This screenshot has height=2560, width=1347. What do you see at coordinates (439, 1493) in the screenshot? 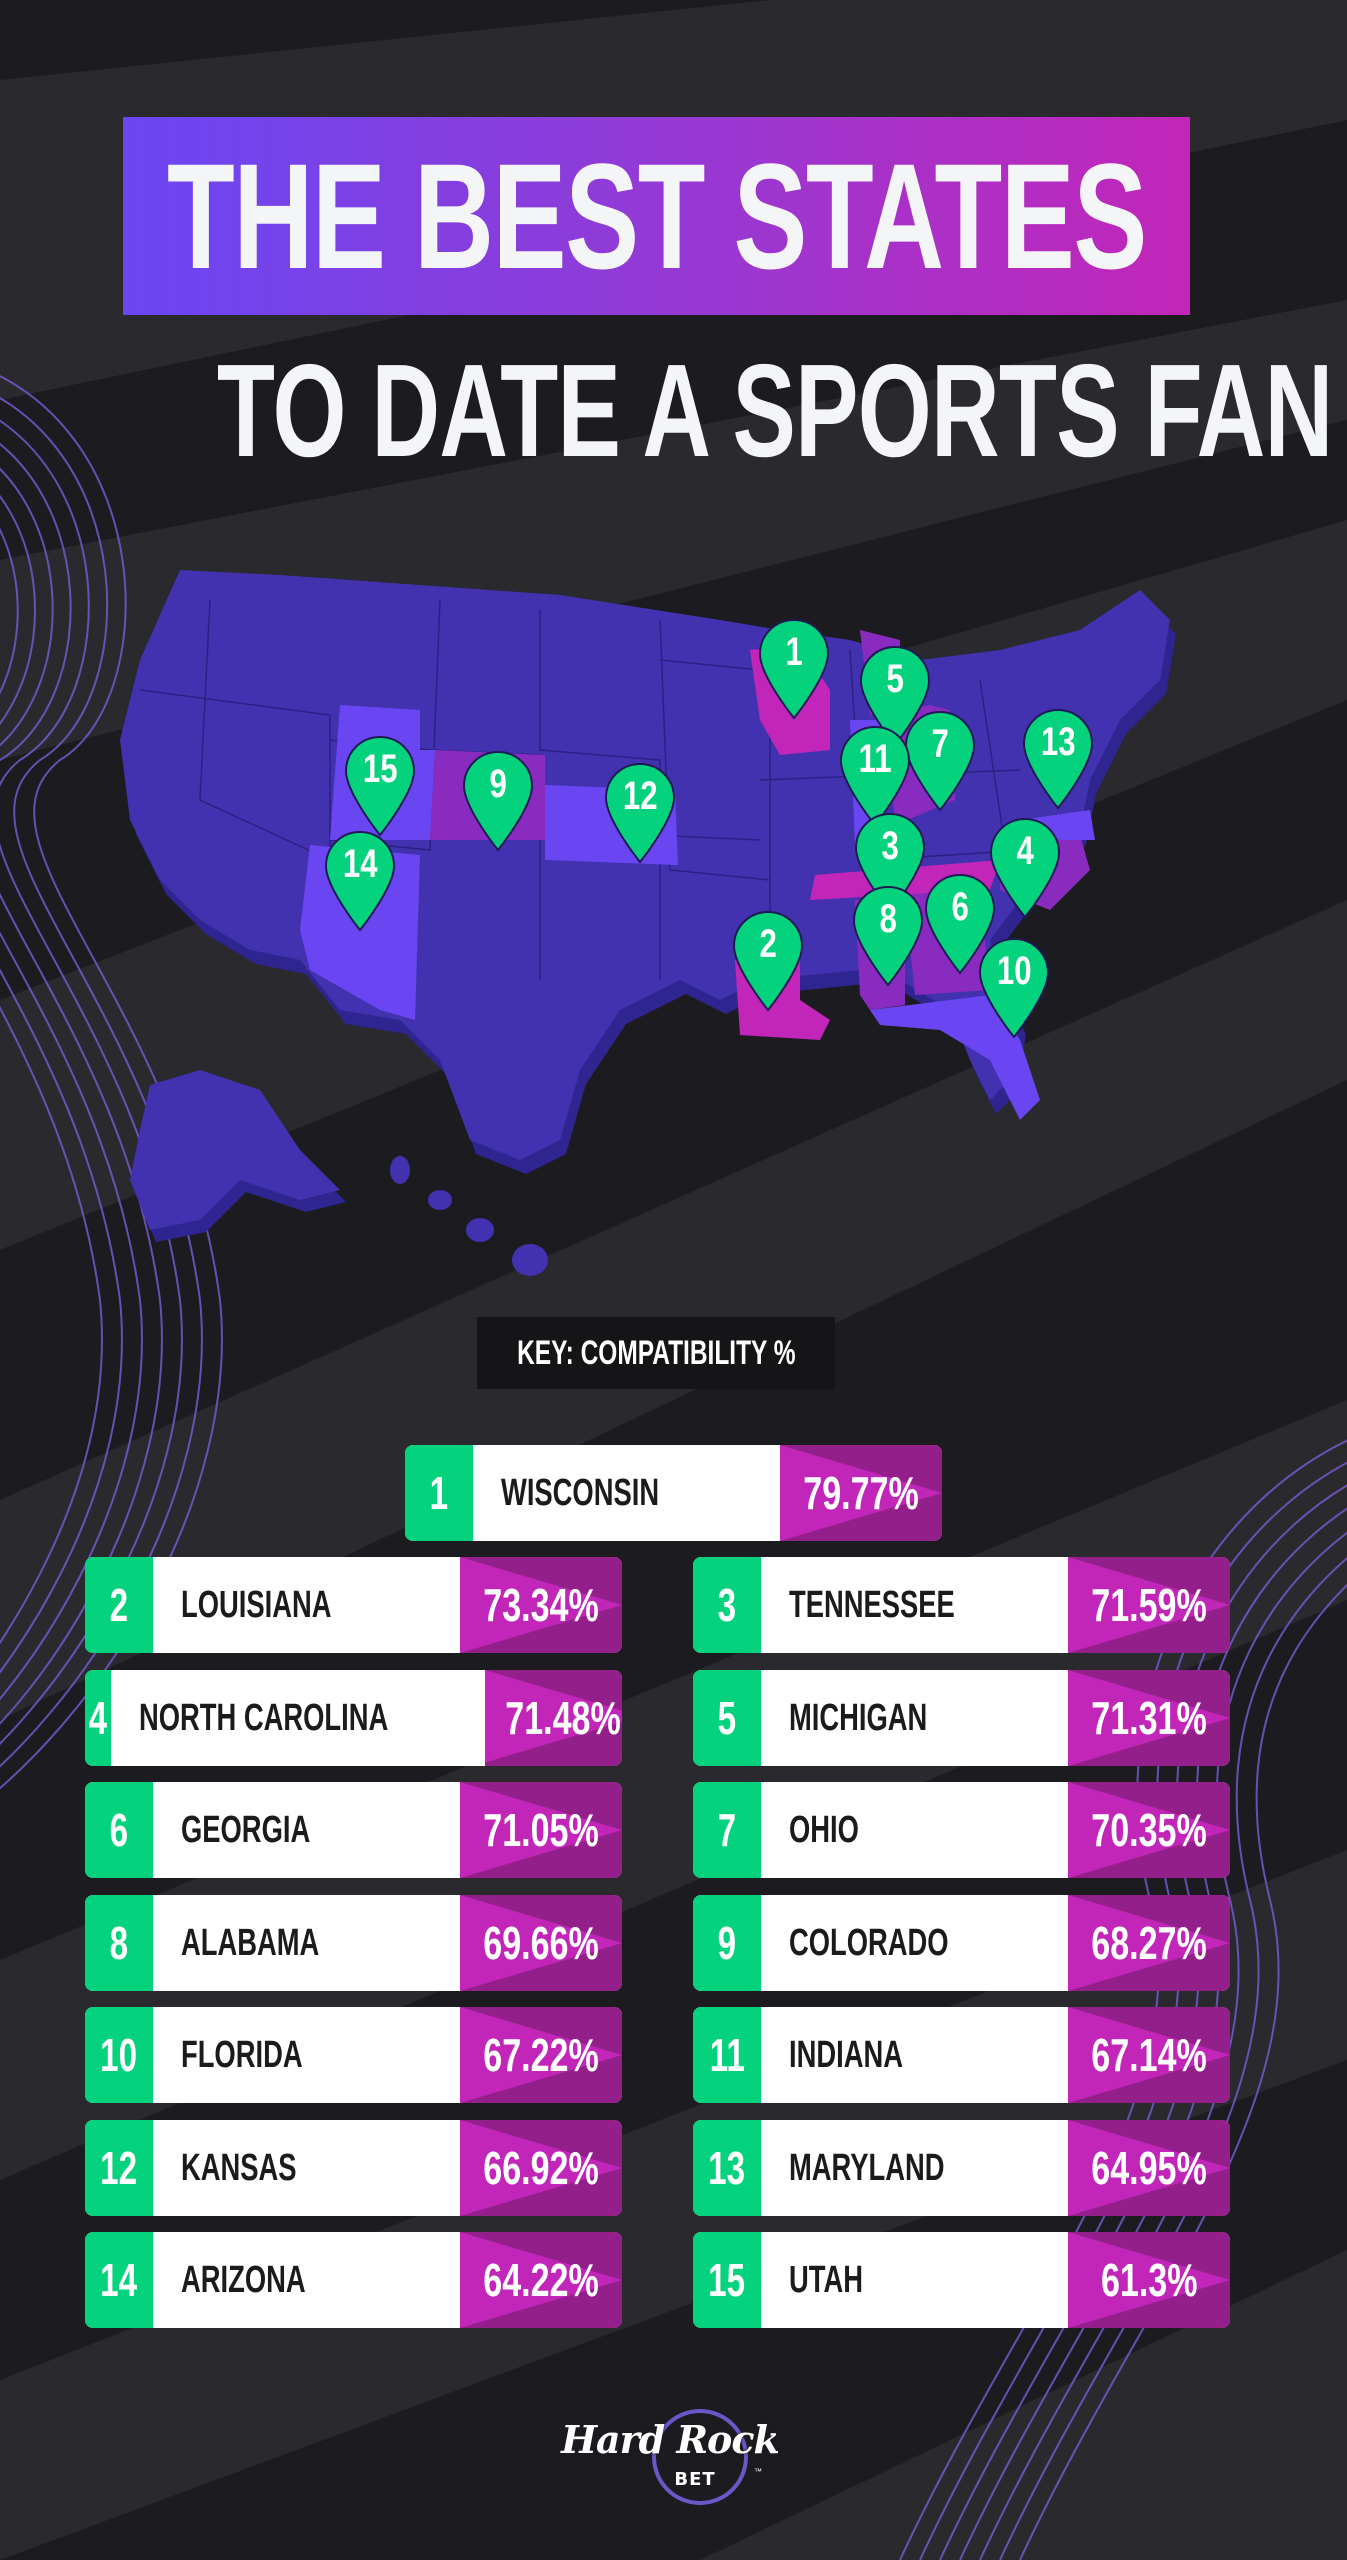
I see `rank-badge: 1` at bounding box center [439, 1493].